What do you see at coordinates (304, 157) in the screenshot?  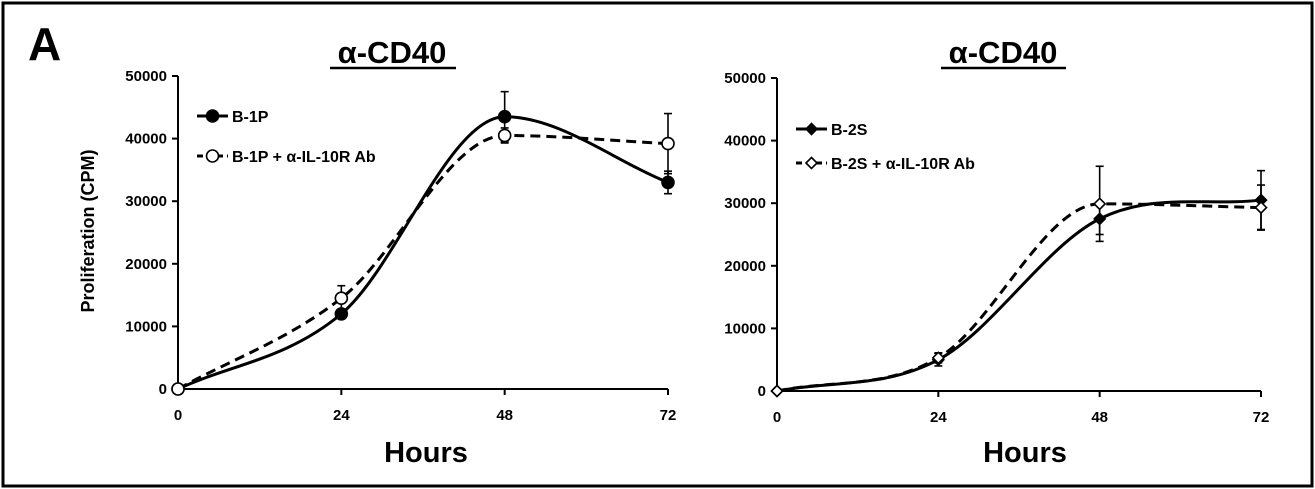 I see `legend-label-b-1p-il-10r-ab: B-1P + α-IL-10R Ab` at bounding box center [304, 157].